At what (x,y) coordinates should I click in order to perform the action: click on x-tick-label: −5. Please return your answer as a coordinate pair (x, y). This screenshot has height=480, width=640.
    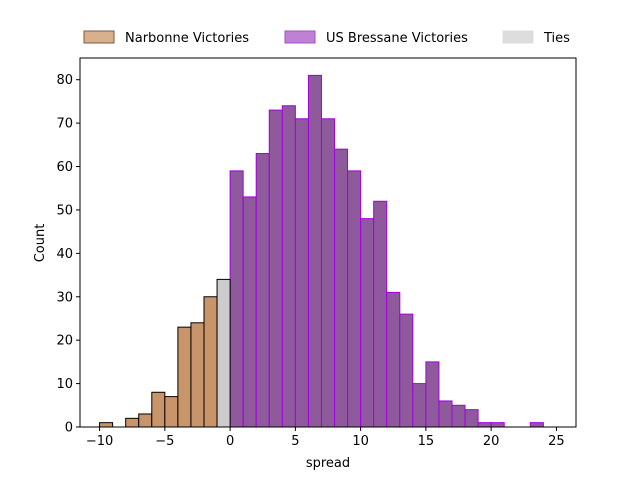
    Looking at the image, I should click on (164, 441).